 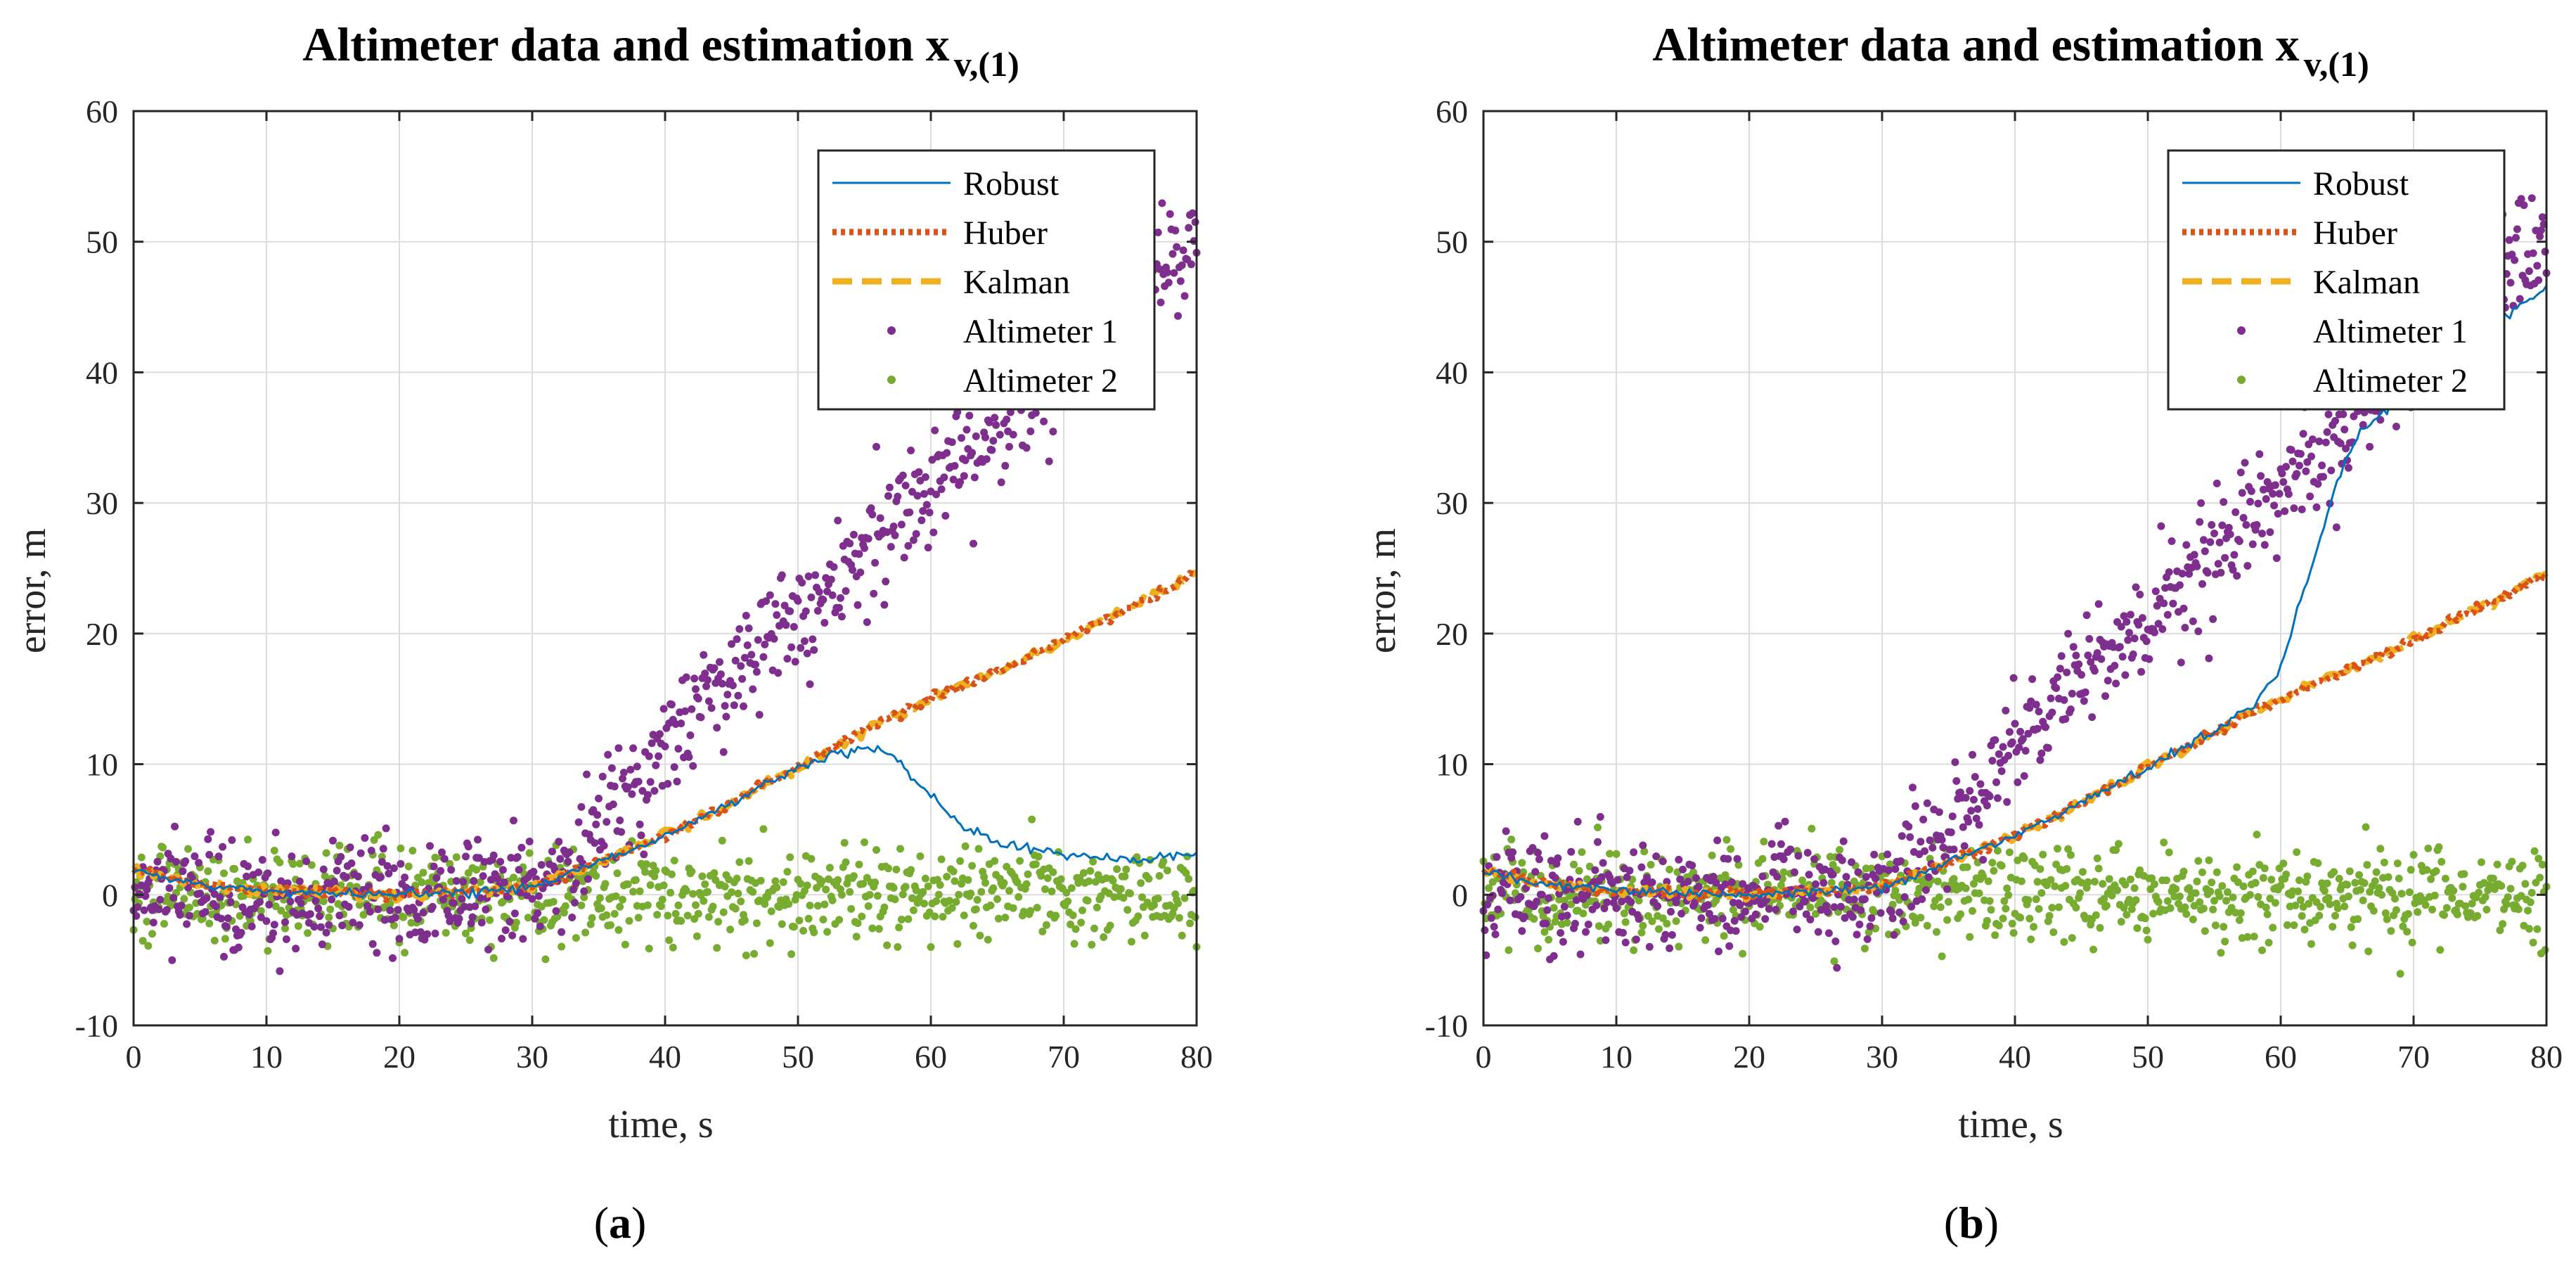 I want to click on legend-label: Altimeter 2, so click(x=1040, y=381).